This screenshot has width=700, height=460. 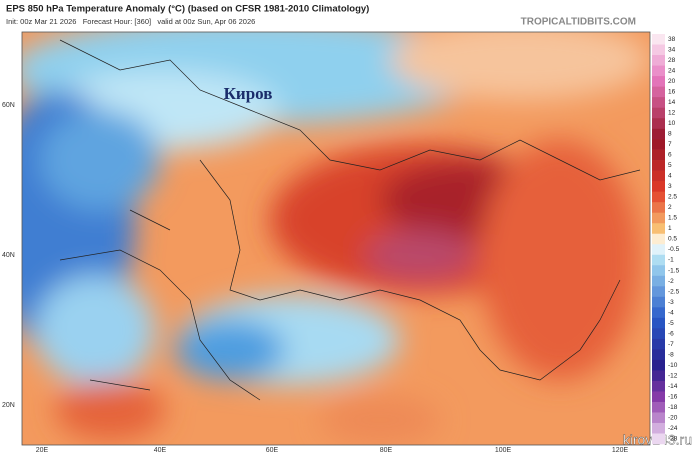 What do you see at coordinates (671, 260) in the screenshot?
I see `legend-label: -1` at bounding box center [671, 260].